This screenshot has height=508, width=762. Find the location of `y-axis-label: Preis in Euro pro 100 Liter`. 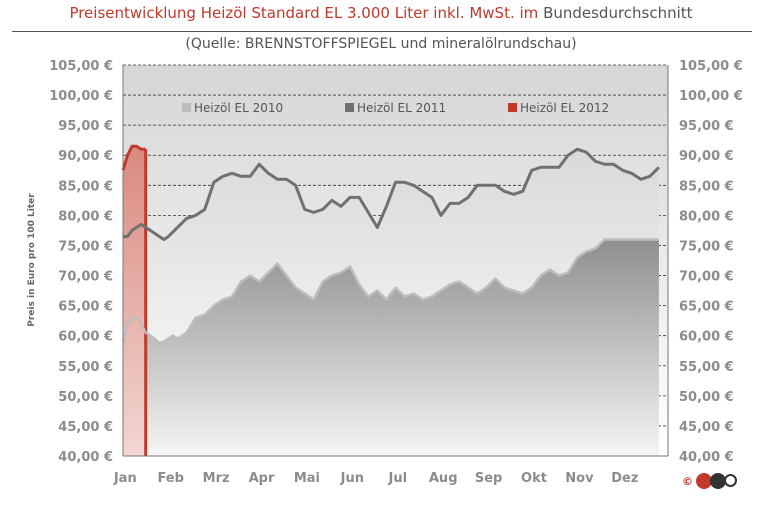

y-axis-label: Preis in Euro pro 100 Liter is located at coordinates (32, 260).